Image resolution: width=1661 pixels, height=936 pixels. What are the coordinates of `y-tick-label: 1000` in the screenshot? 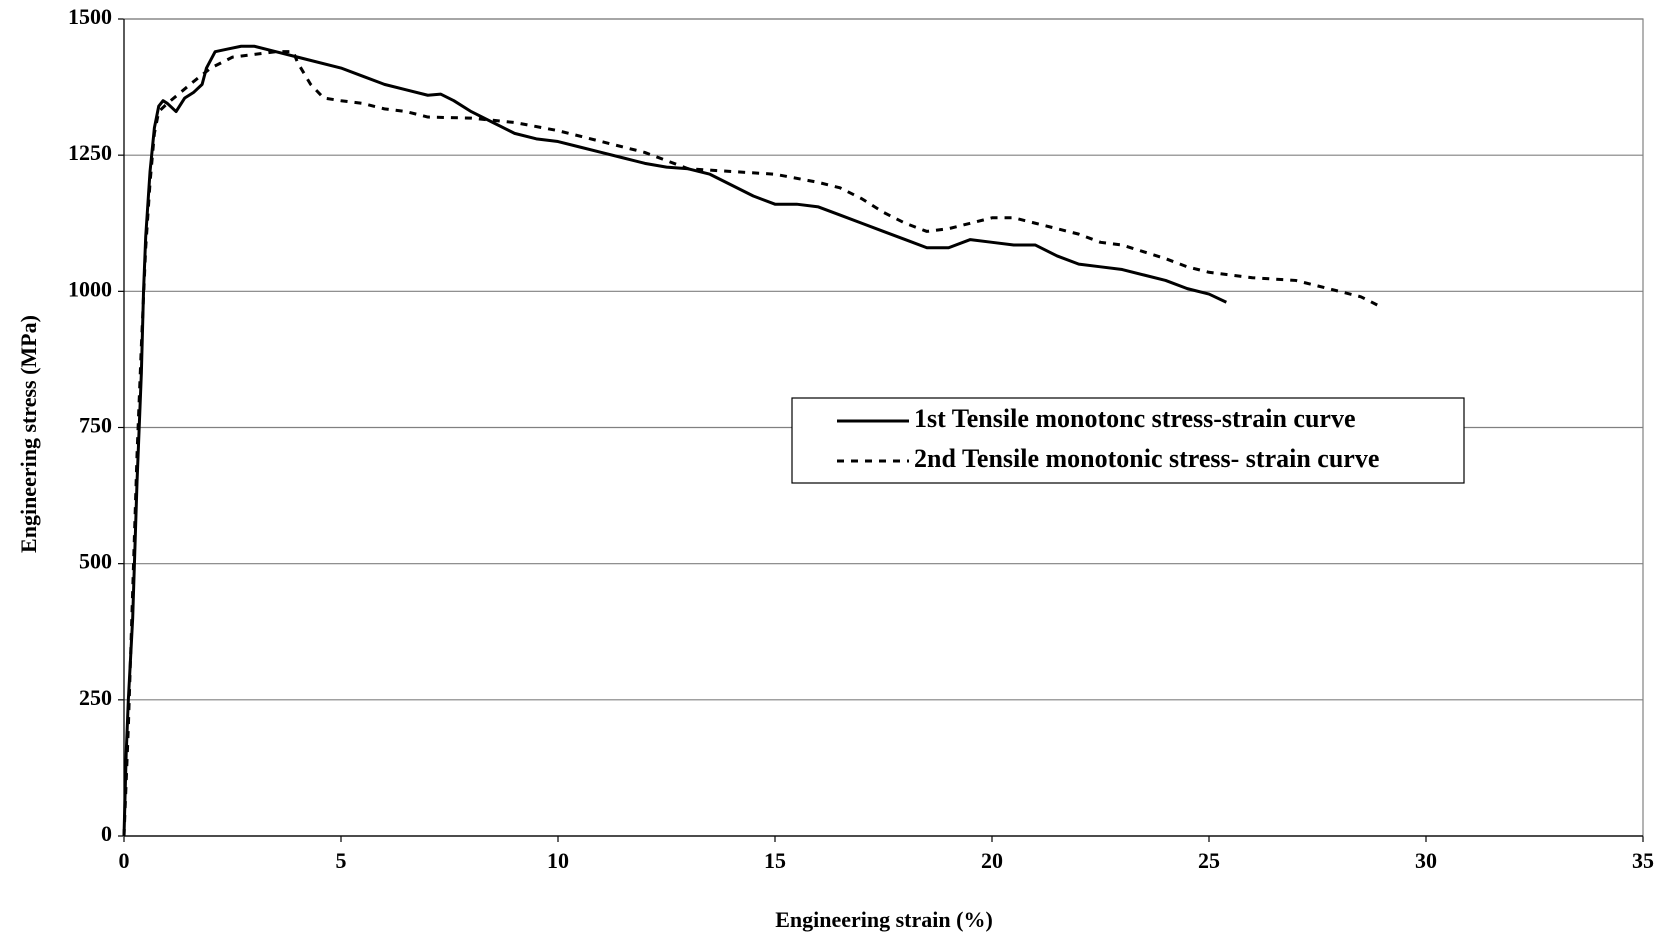 It's located at (90, 288).